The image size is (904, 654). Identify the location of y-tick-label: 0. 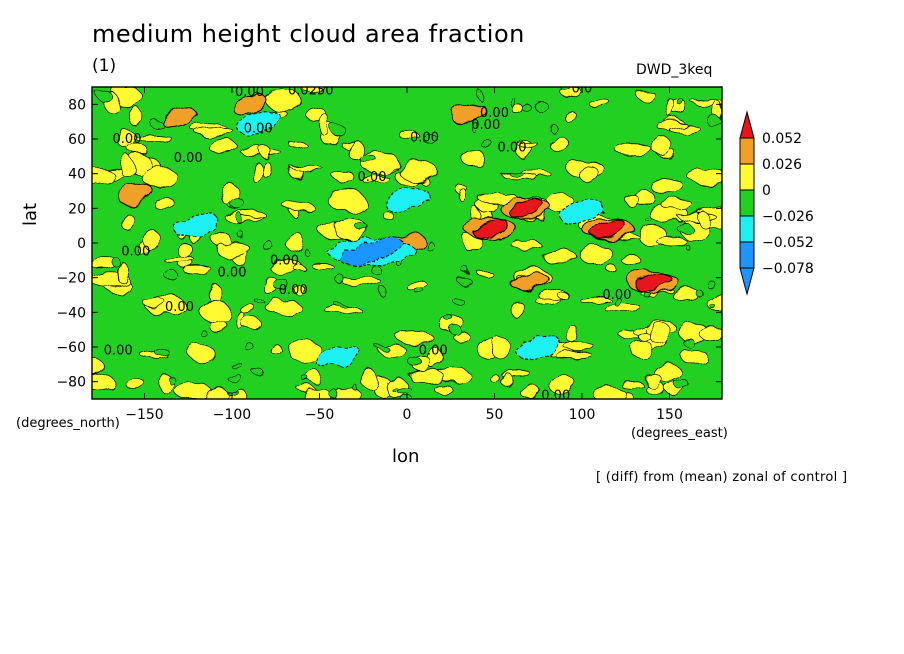
(81, 244).